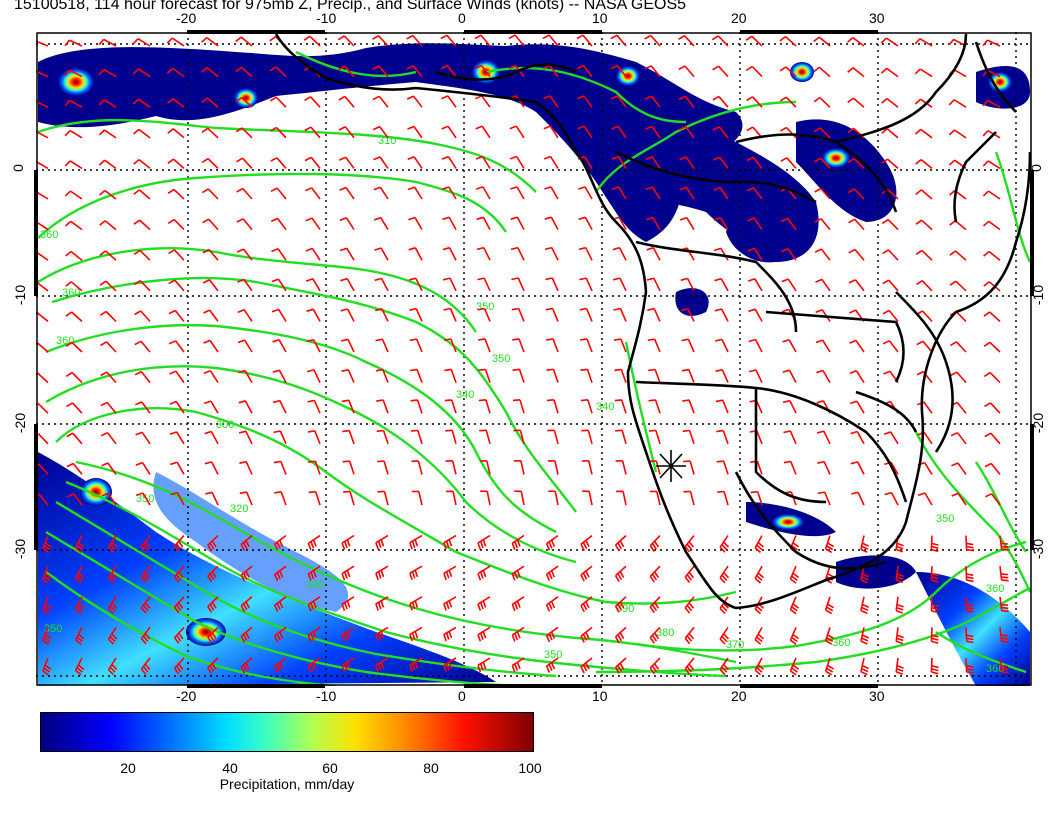 The image size is (1056, 816). Describe the element at coordinates (281, 609) in the screenshot. I see `contour-line` at that location.